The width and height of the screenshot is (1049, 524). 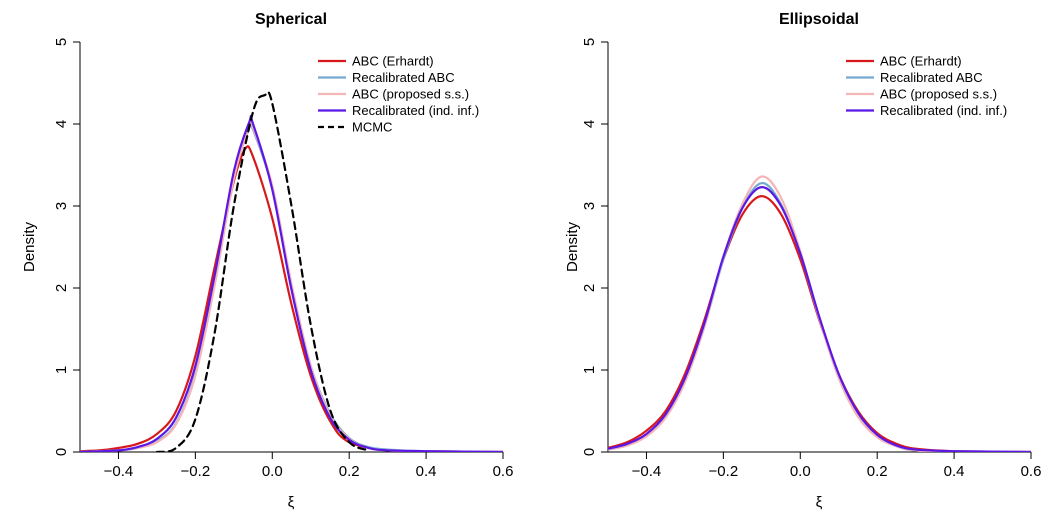 What do you see at coordinates (819, 19) in the screenshot?
I see `chart-title-ellipsoidal: Ellipsoidal` at bounding box center [819, 19].